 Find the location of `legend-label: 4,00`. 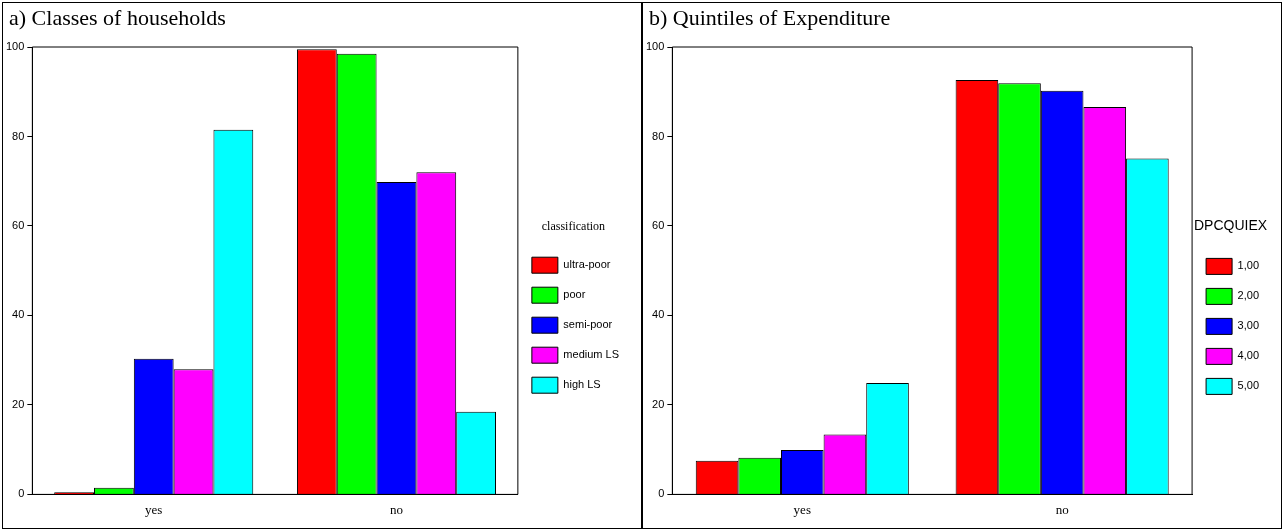

legend-label: 4,00 is located at coordinates (1248, 355).